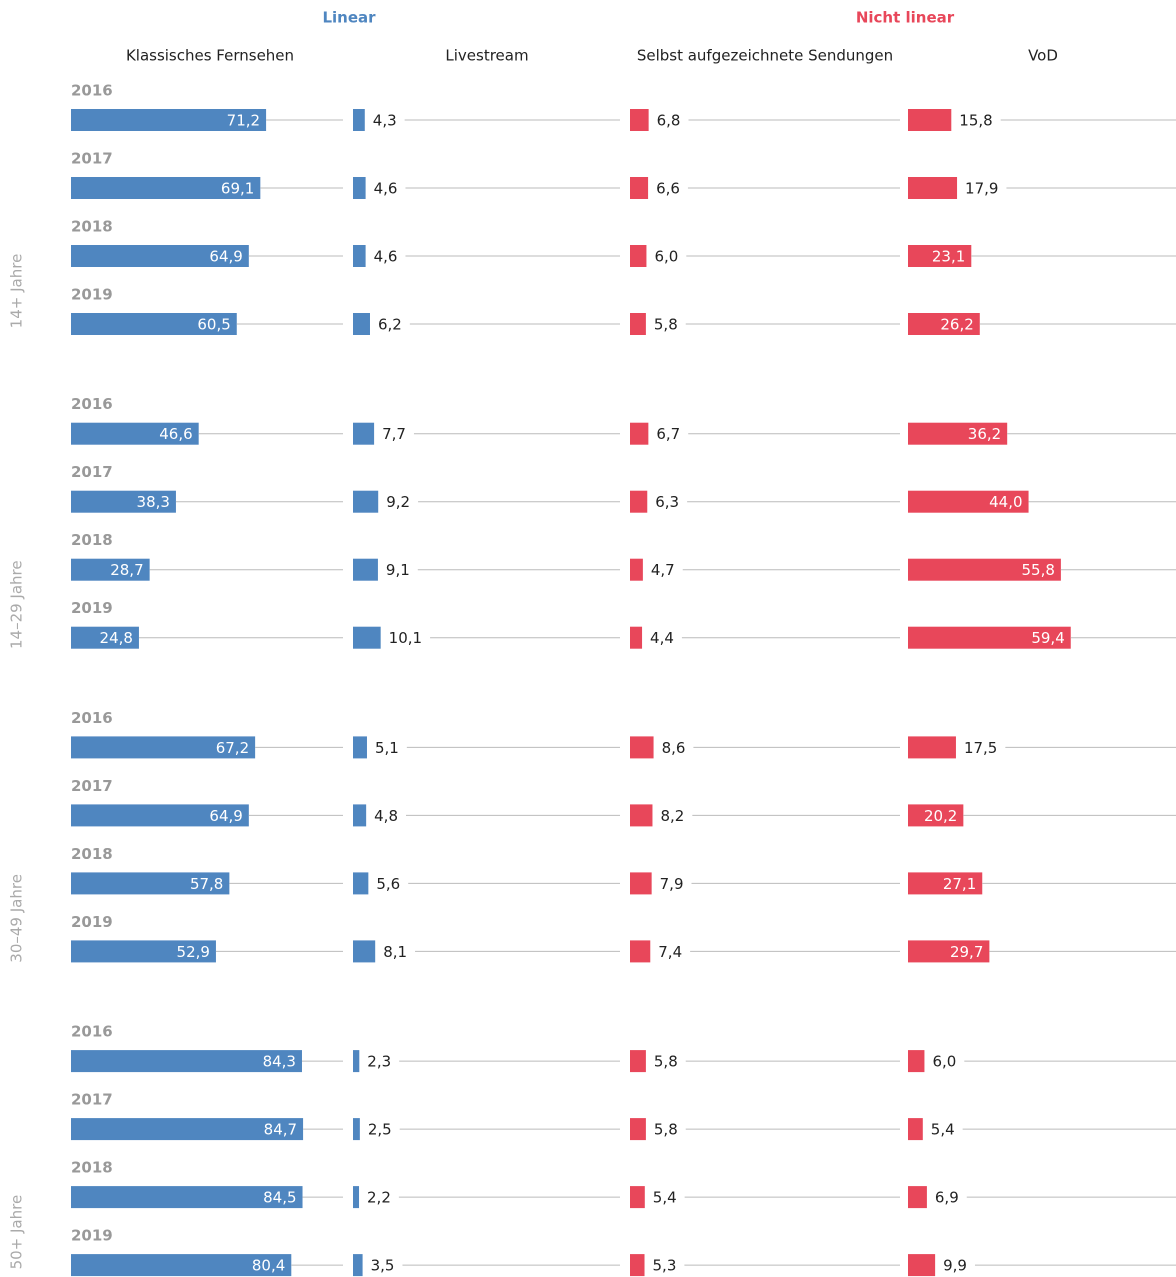  I want to click on value-label: 4,7, so click(663, 570).